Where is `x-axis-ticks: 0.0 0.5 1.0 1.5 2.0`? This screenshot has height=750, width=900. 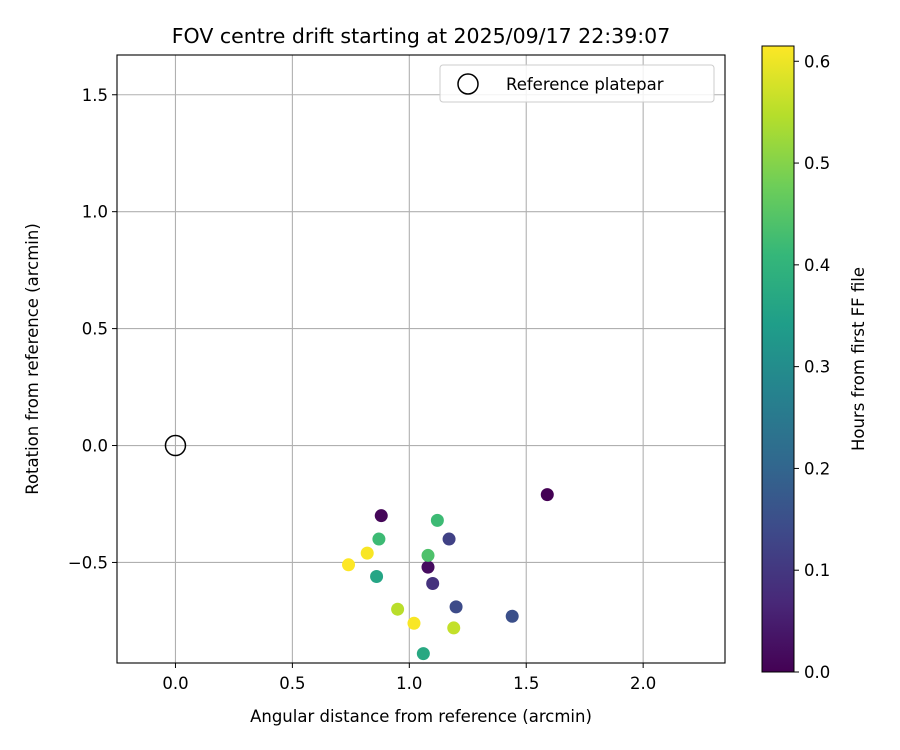
x-axis-ticks: 0.0 0.5 1.0 1.5 2.0 is located at coordinates (409, 678).